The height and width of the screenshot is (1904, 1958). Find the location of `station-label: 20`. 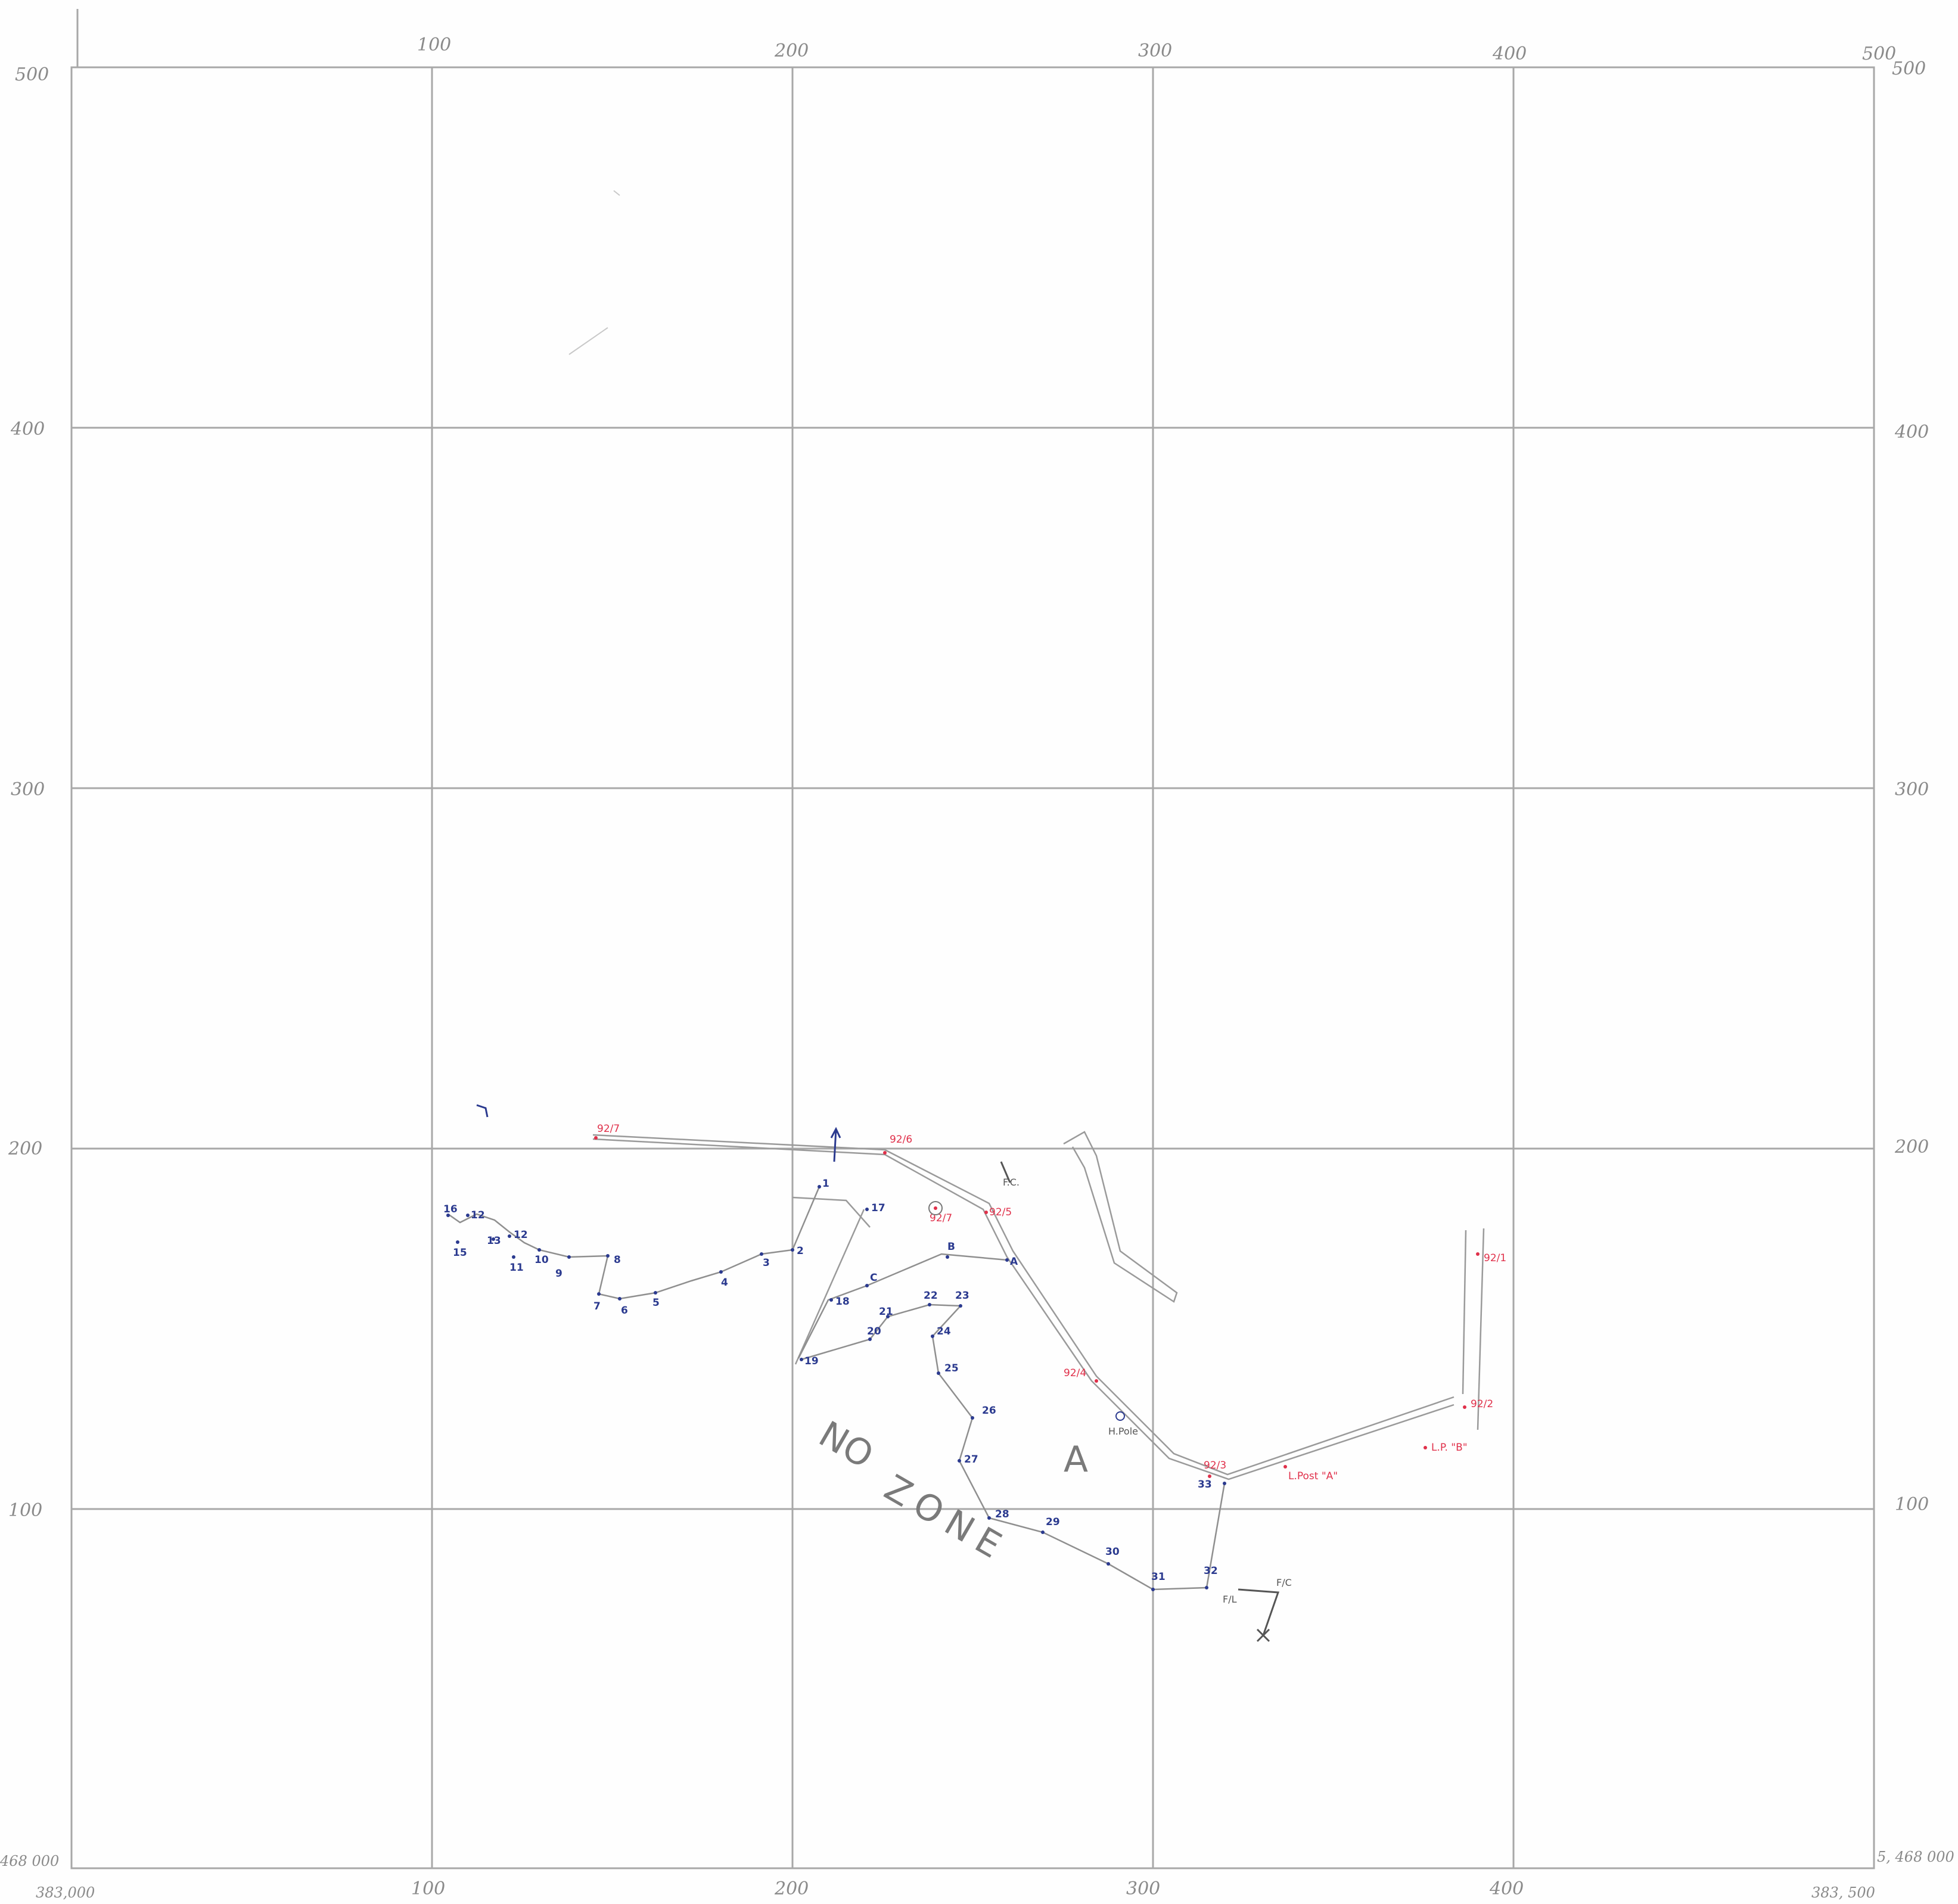

station-label: 20 is located at coordinates (874, 1331).